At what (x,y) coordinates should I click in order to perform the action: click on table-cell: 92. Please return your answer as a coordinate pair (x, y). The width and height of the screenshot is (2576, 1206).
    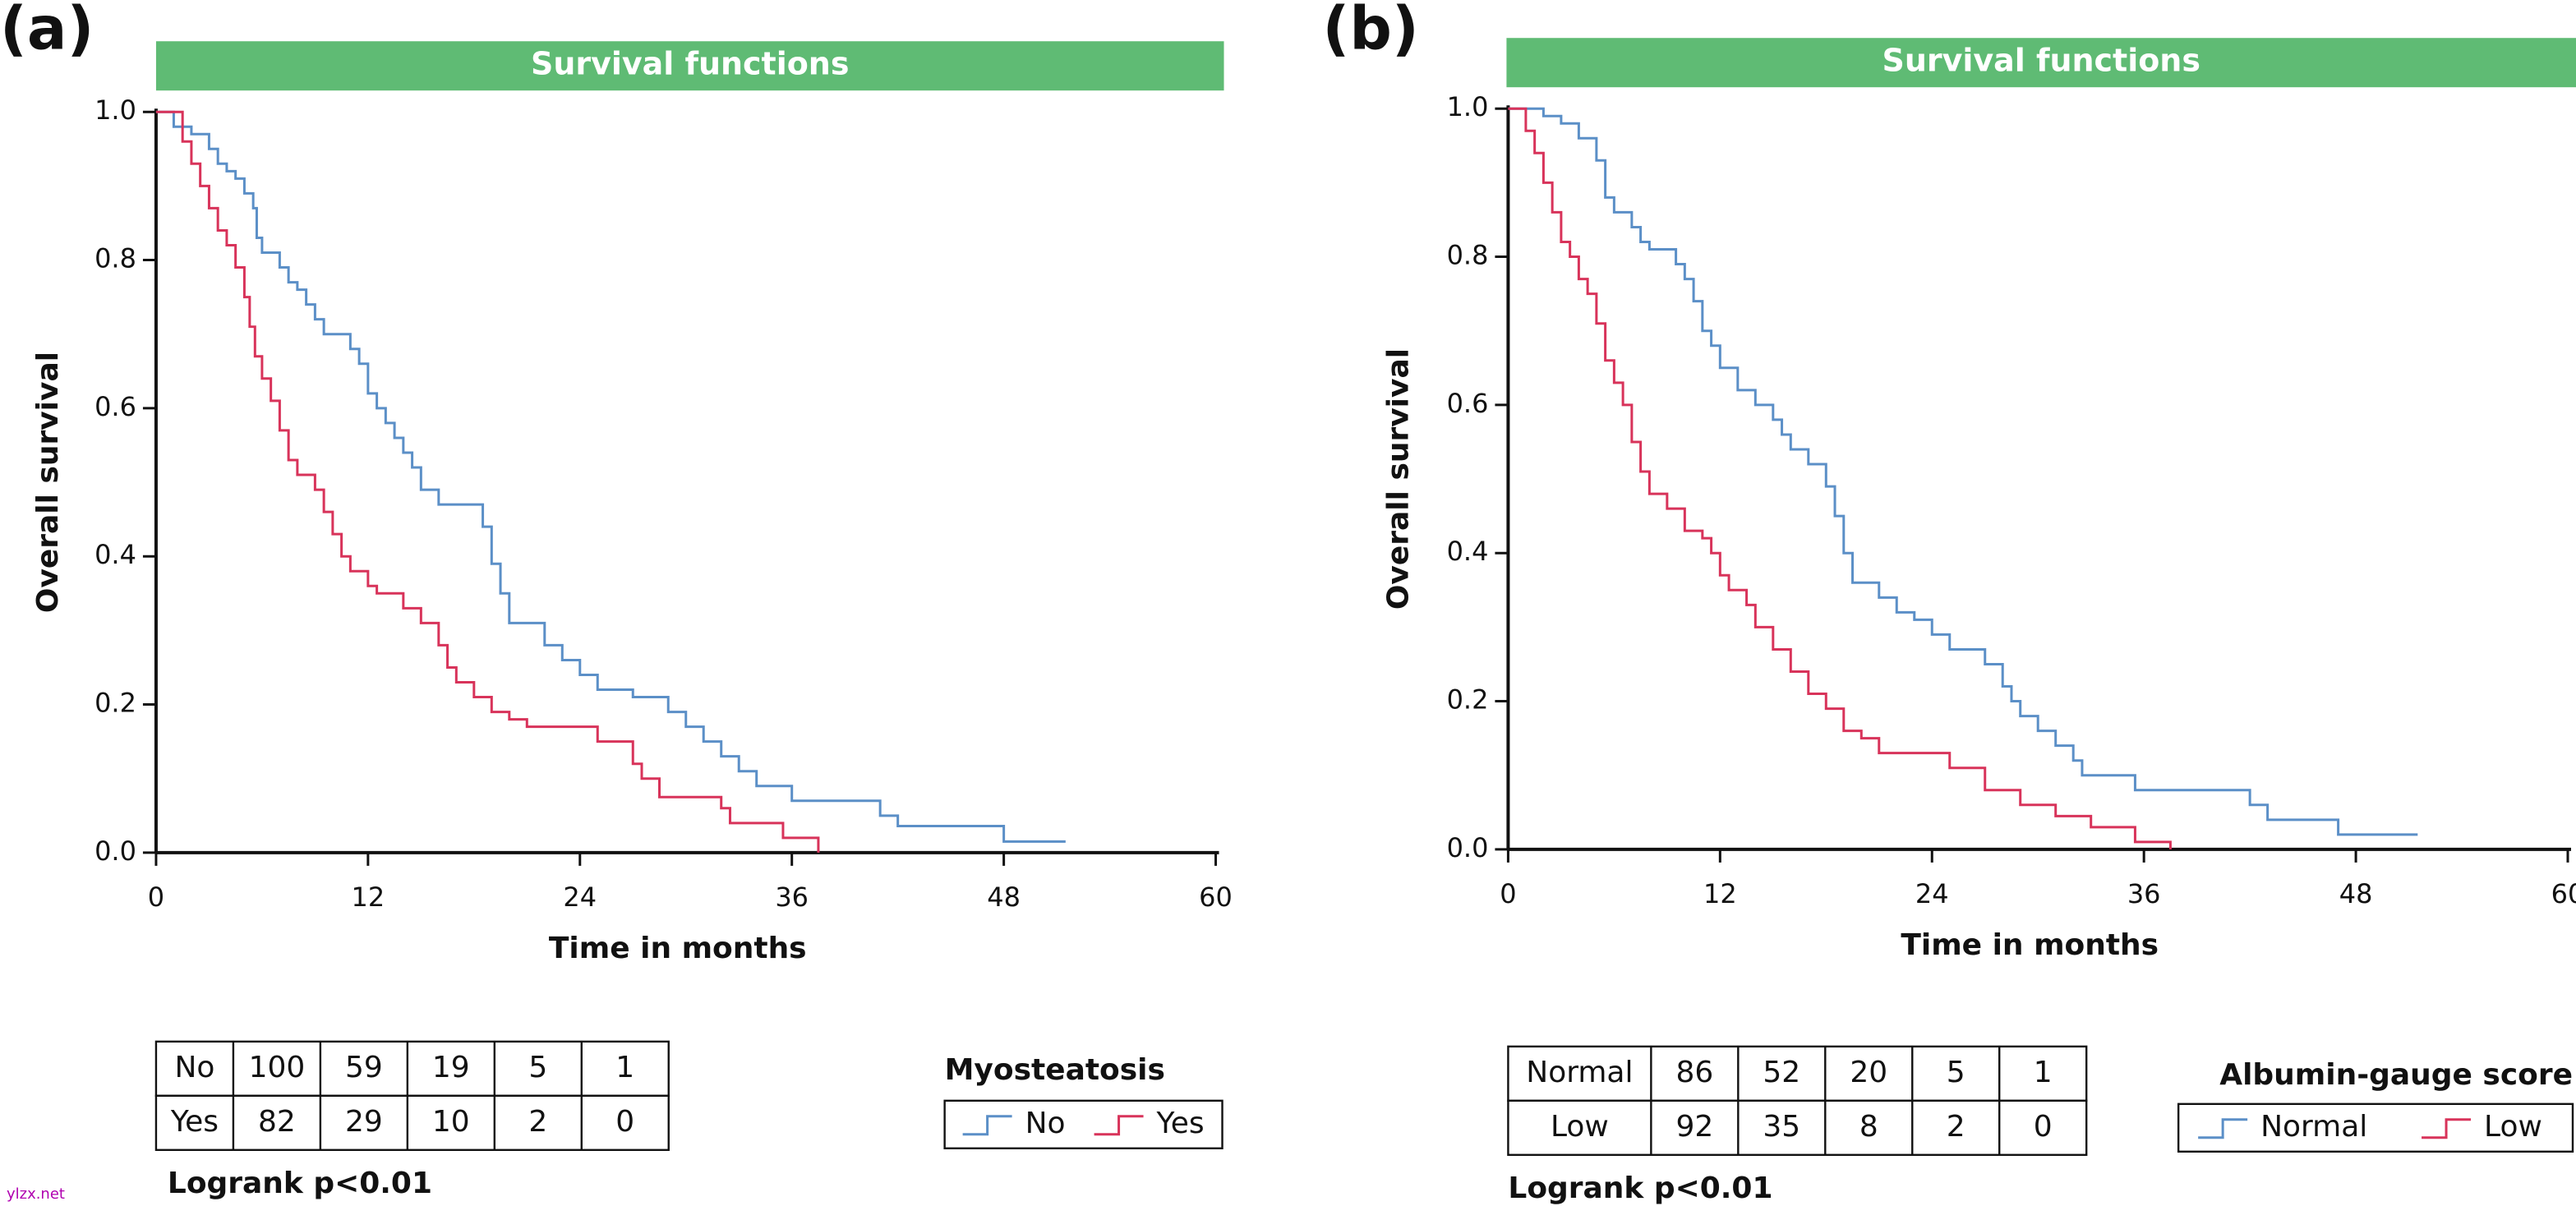
    Looking at the image, I should click on (1694, 1127).